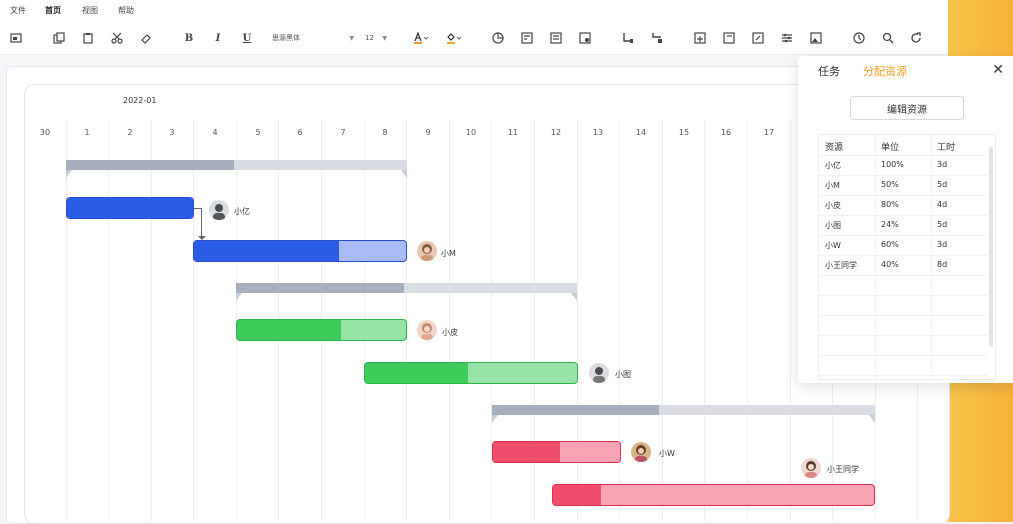 This screenshot has height=524, width=1013. Describe the element at coordinates (834, 148) in the screenshot. I see `header-resource: 资源` at that location.